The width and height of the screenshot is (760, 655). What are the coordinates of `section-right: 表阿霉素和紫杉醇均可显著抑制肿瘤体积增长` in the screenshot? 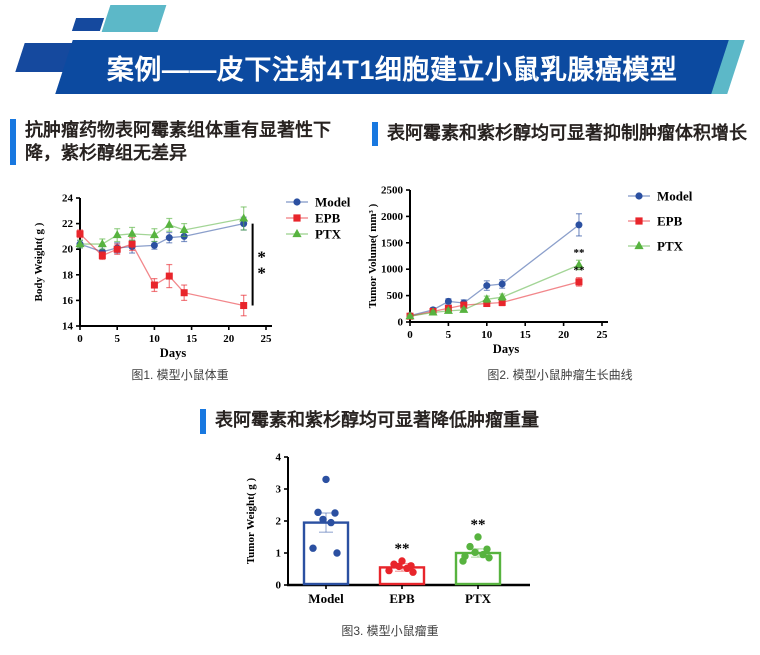 It's located at (564, 134).